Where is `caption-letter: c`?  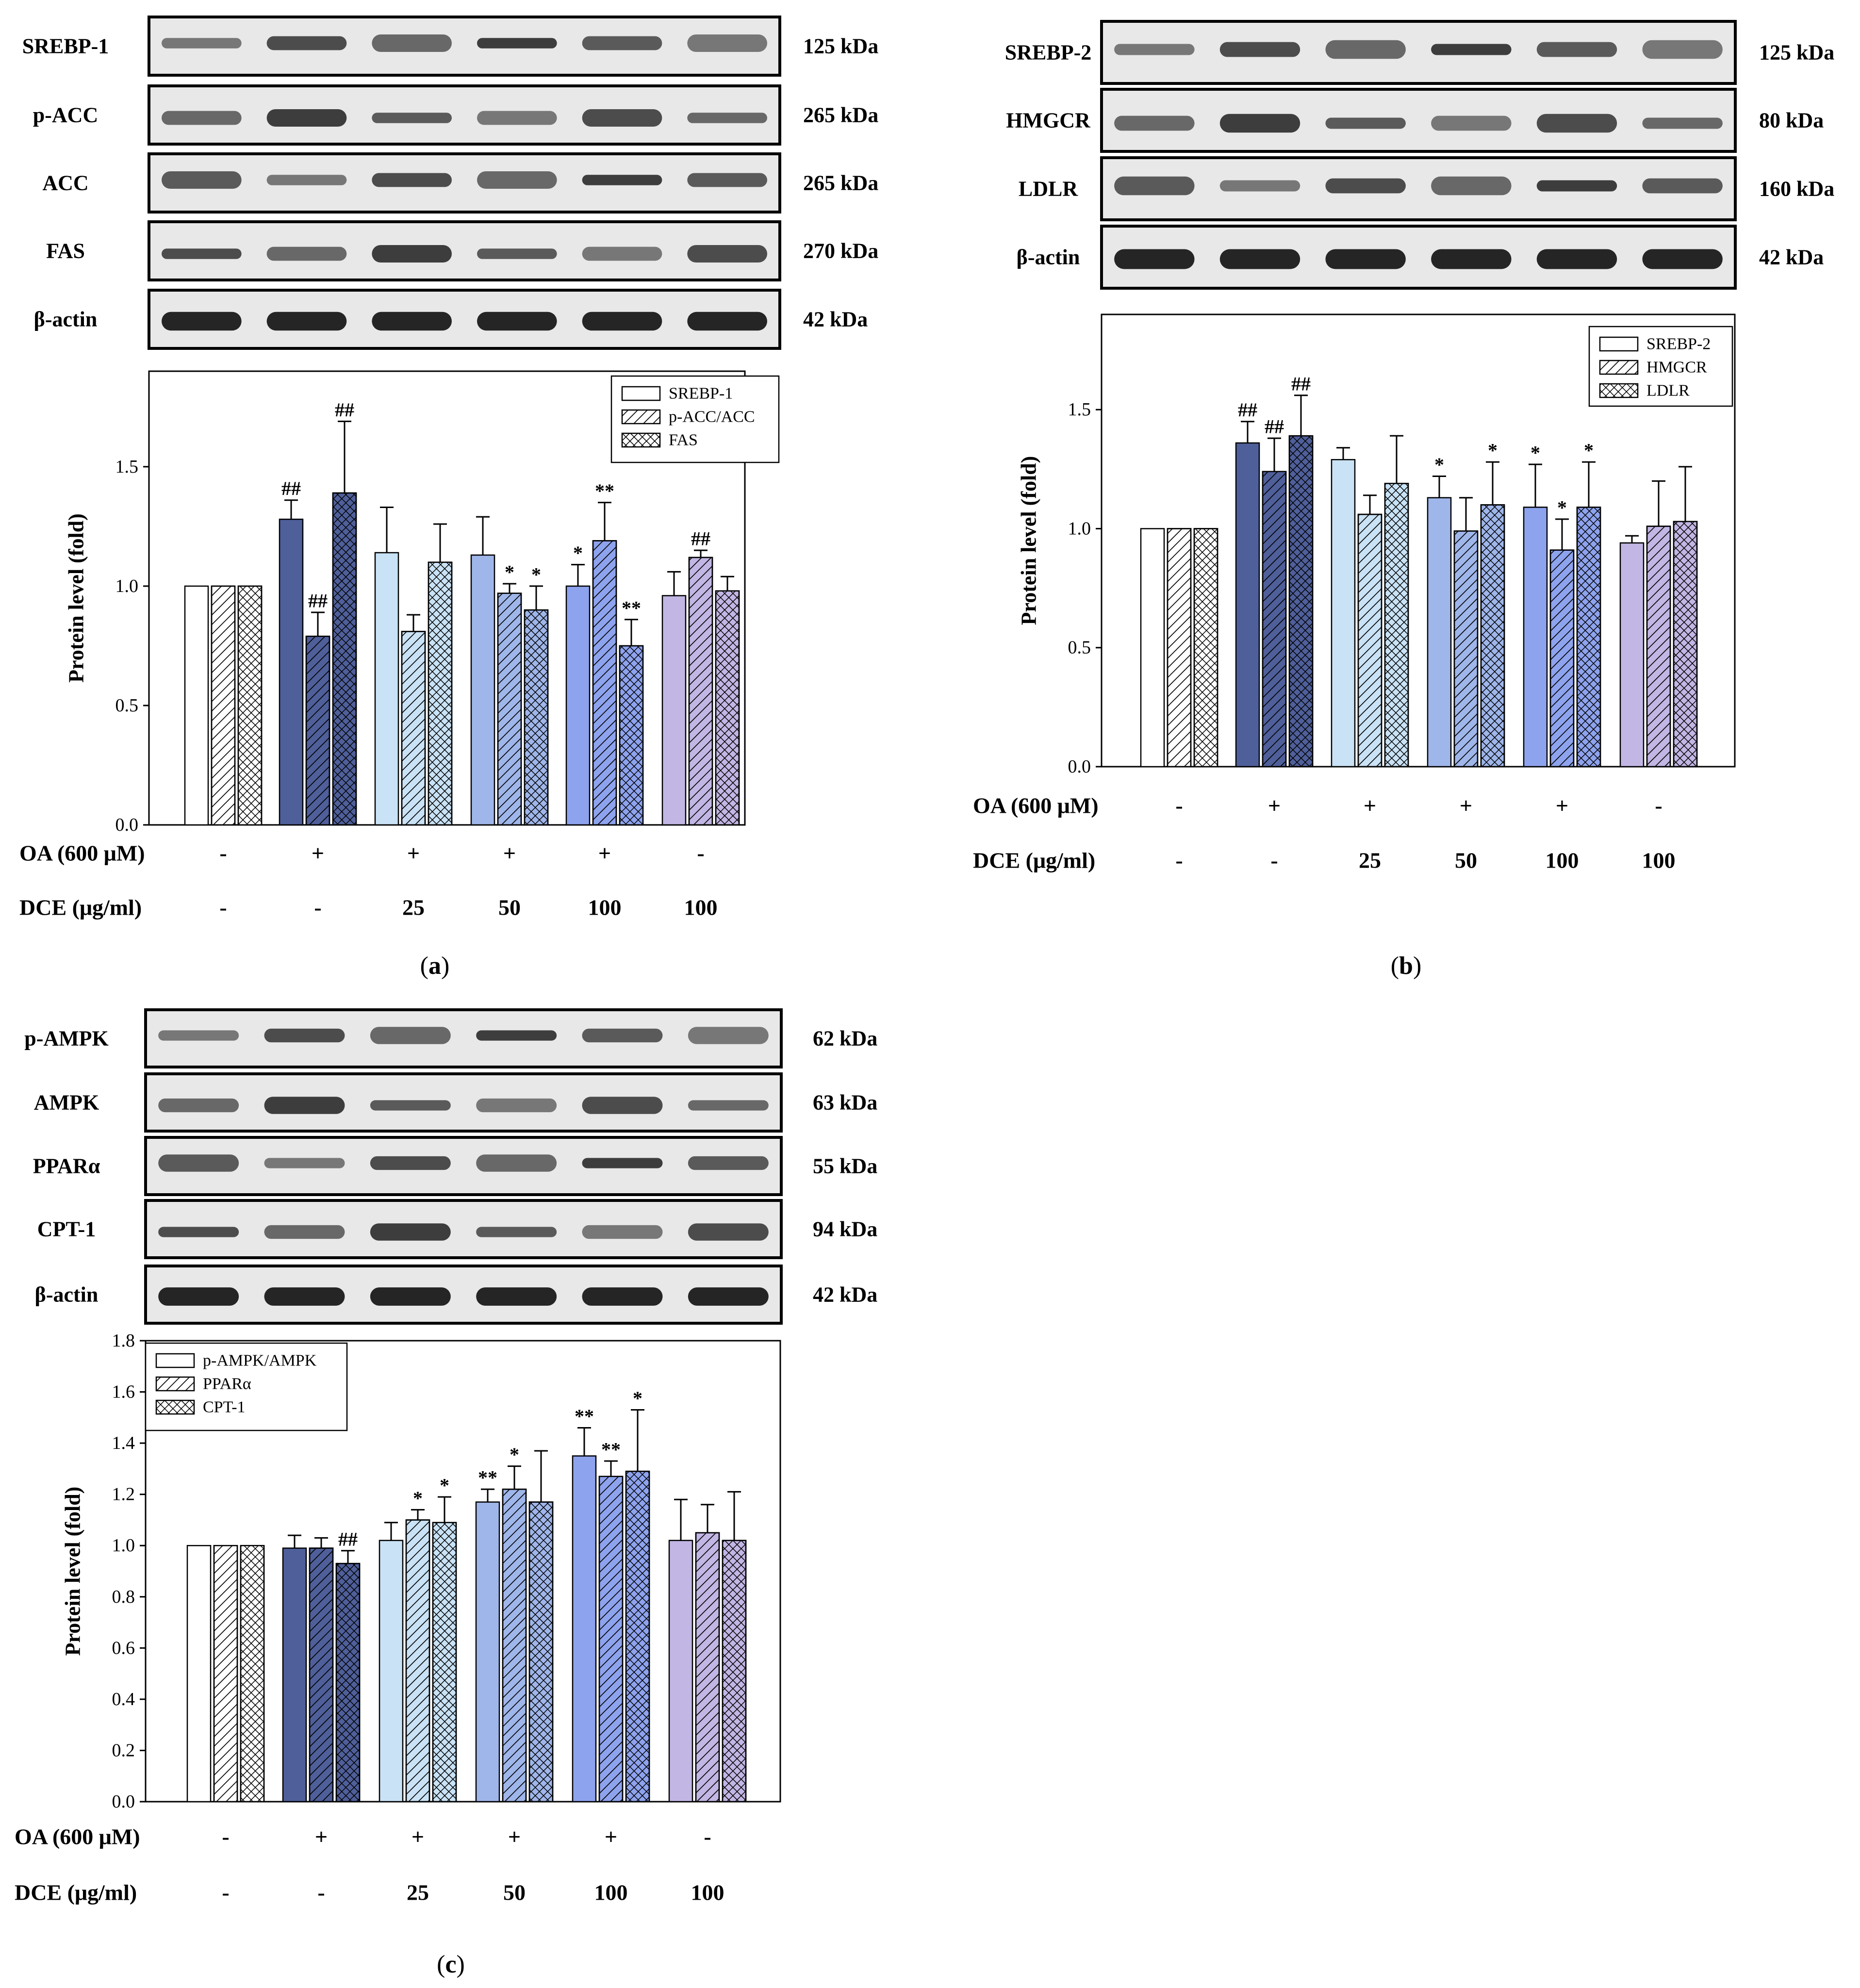 caption-letter: c is located at coordinates (450, 1964).